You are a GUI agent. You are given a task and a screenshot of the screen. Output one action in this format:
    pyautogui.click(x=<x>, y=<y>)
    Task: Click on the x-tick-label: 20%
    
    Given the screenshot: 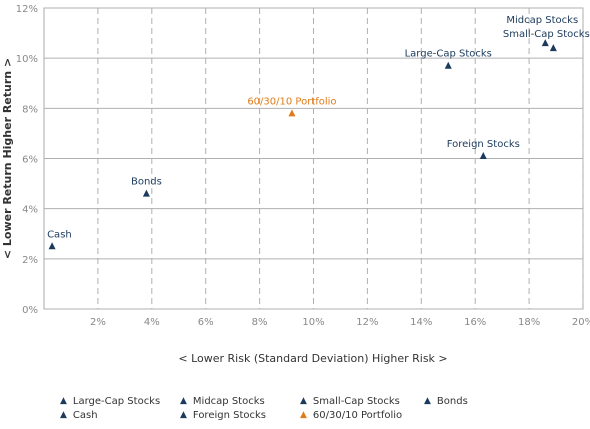 What is the action you would take?
    pyautogui.click(x=581, y=322)
    